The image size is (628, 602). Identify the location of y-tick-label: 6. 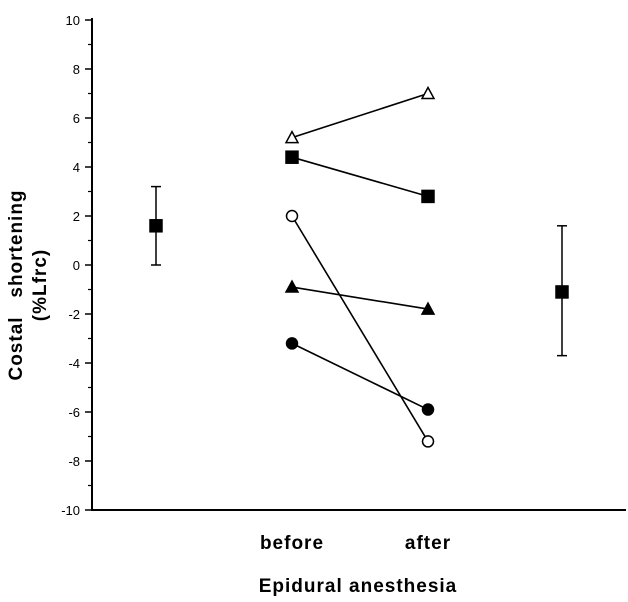
(76, 118).